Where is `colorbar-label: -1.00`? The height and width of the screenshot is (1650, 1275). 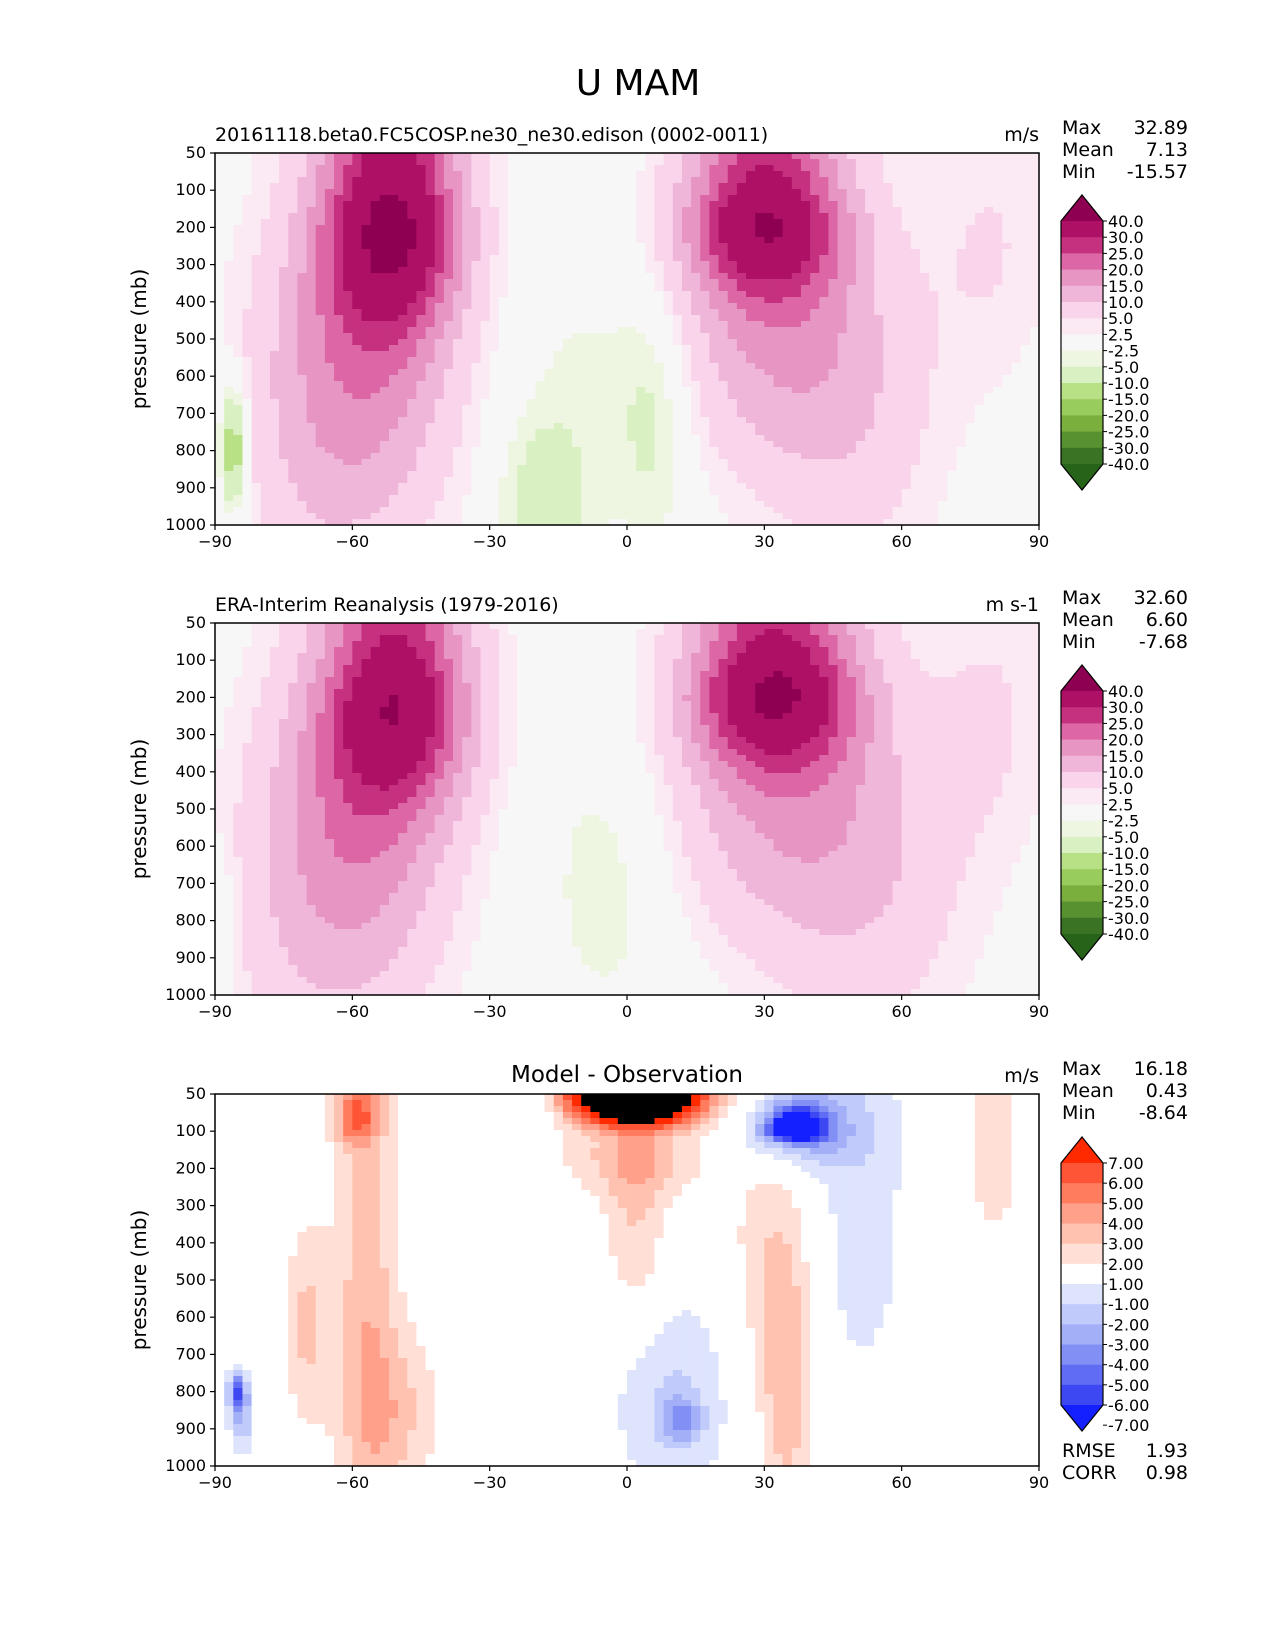
colorbar-label: -1.00 is located at coordinates (1128, 1304).